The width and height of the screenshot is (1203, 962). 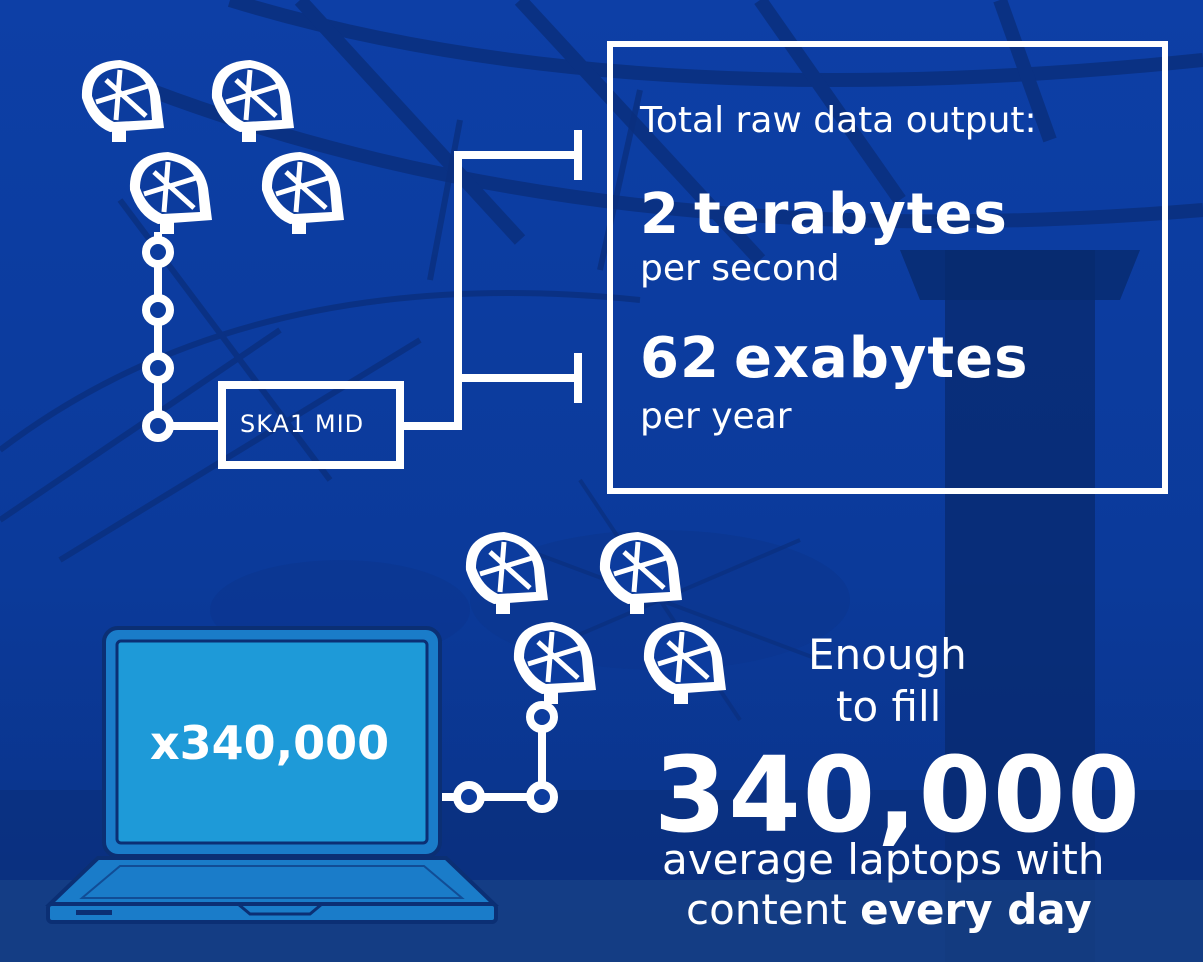 What do you see at coordinates (850, 214) in the screenshot?
I see `rate-unit: terabytes` at bounding box center [850, 214].